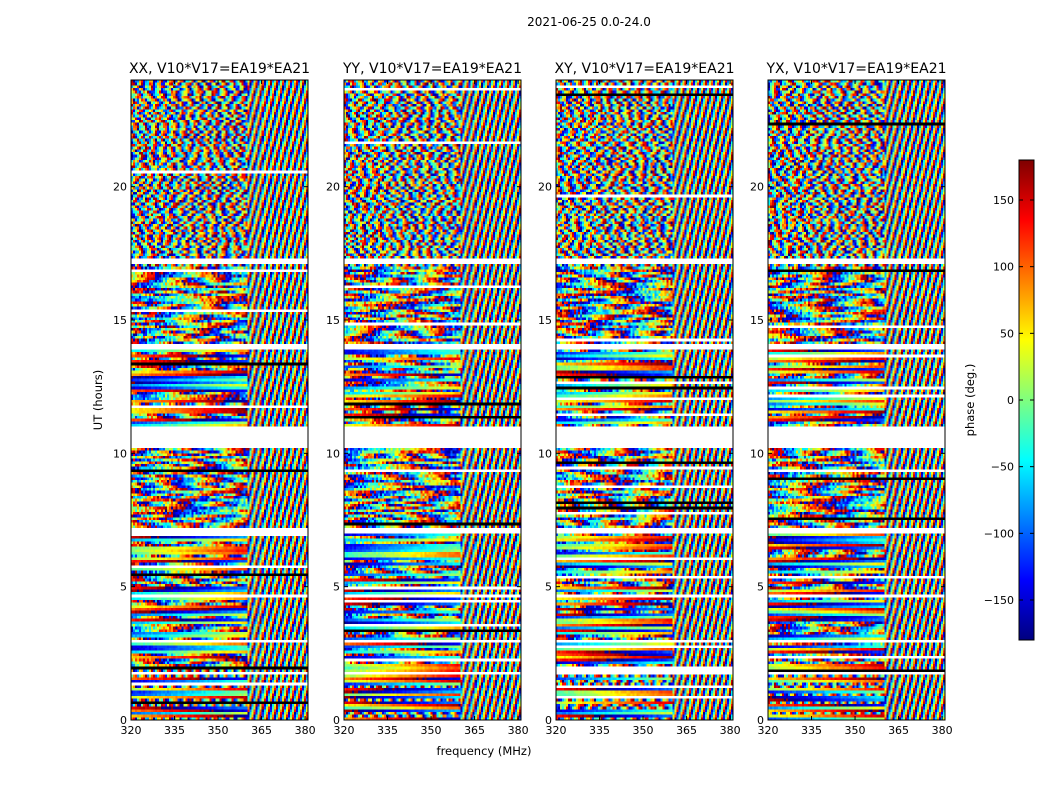 Image resolution: width=1050 pixels, height=800 pixels. I want to click on panel-title: XX, V10*V17=EA19*EA21, so click(219, 69).